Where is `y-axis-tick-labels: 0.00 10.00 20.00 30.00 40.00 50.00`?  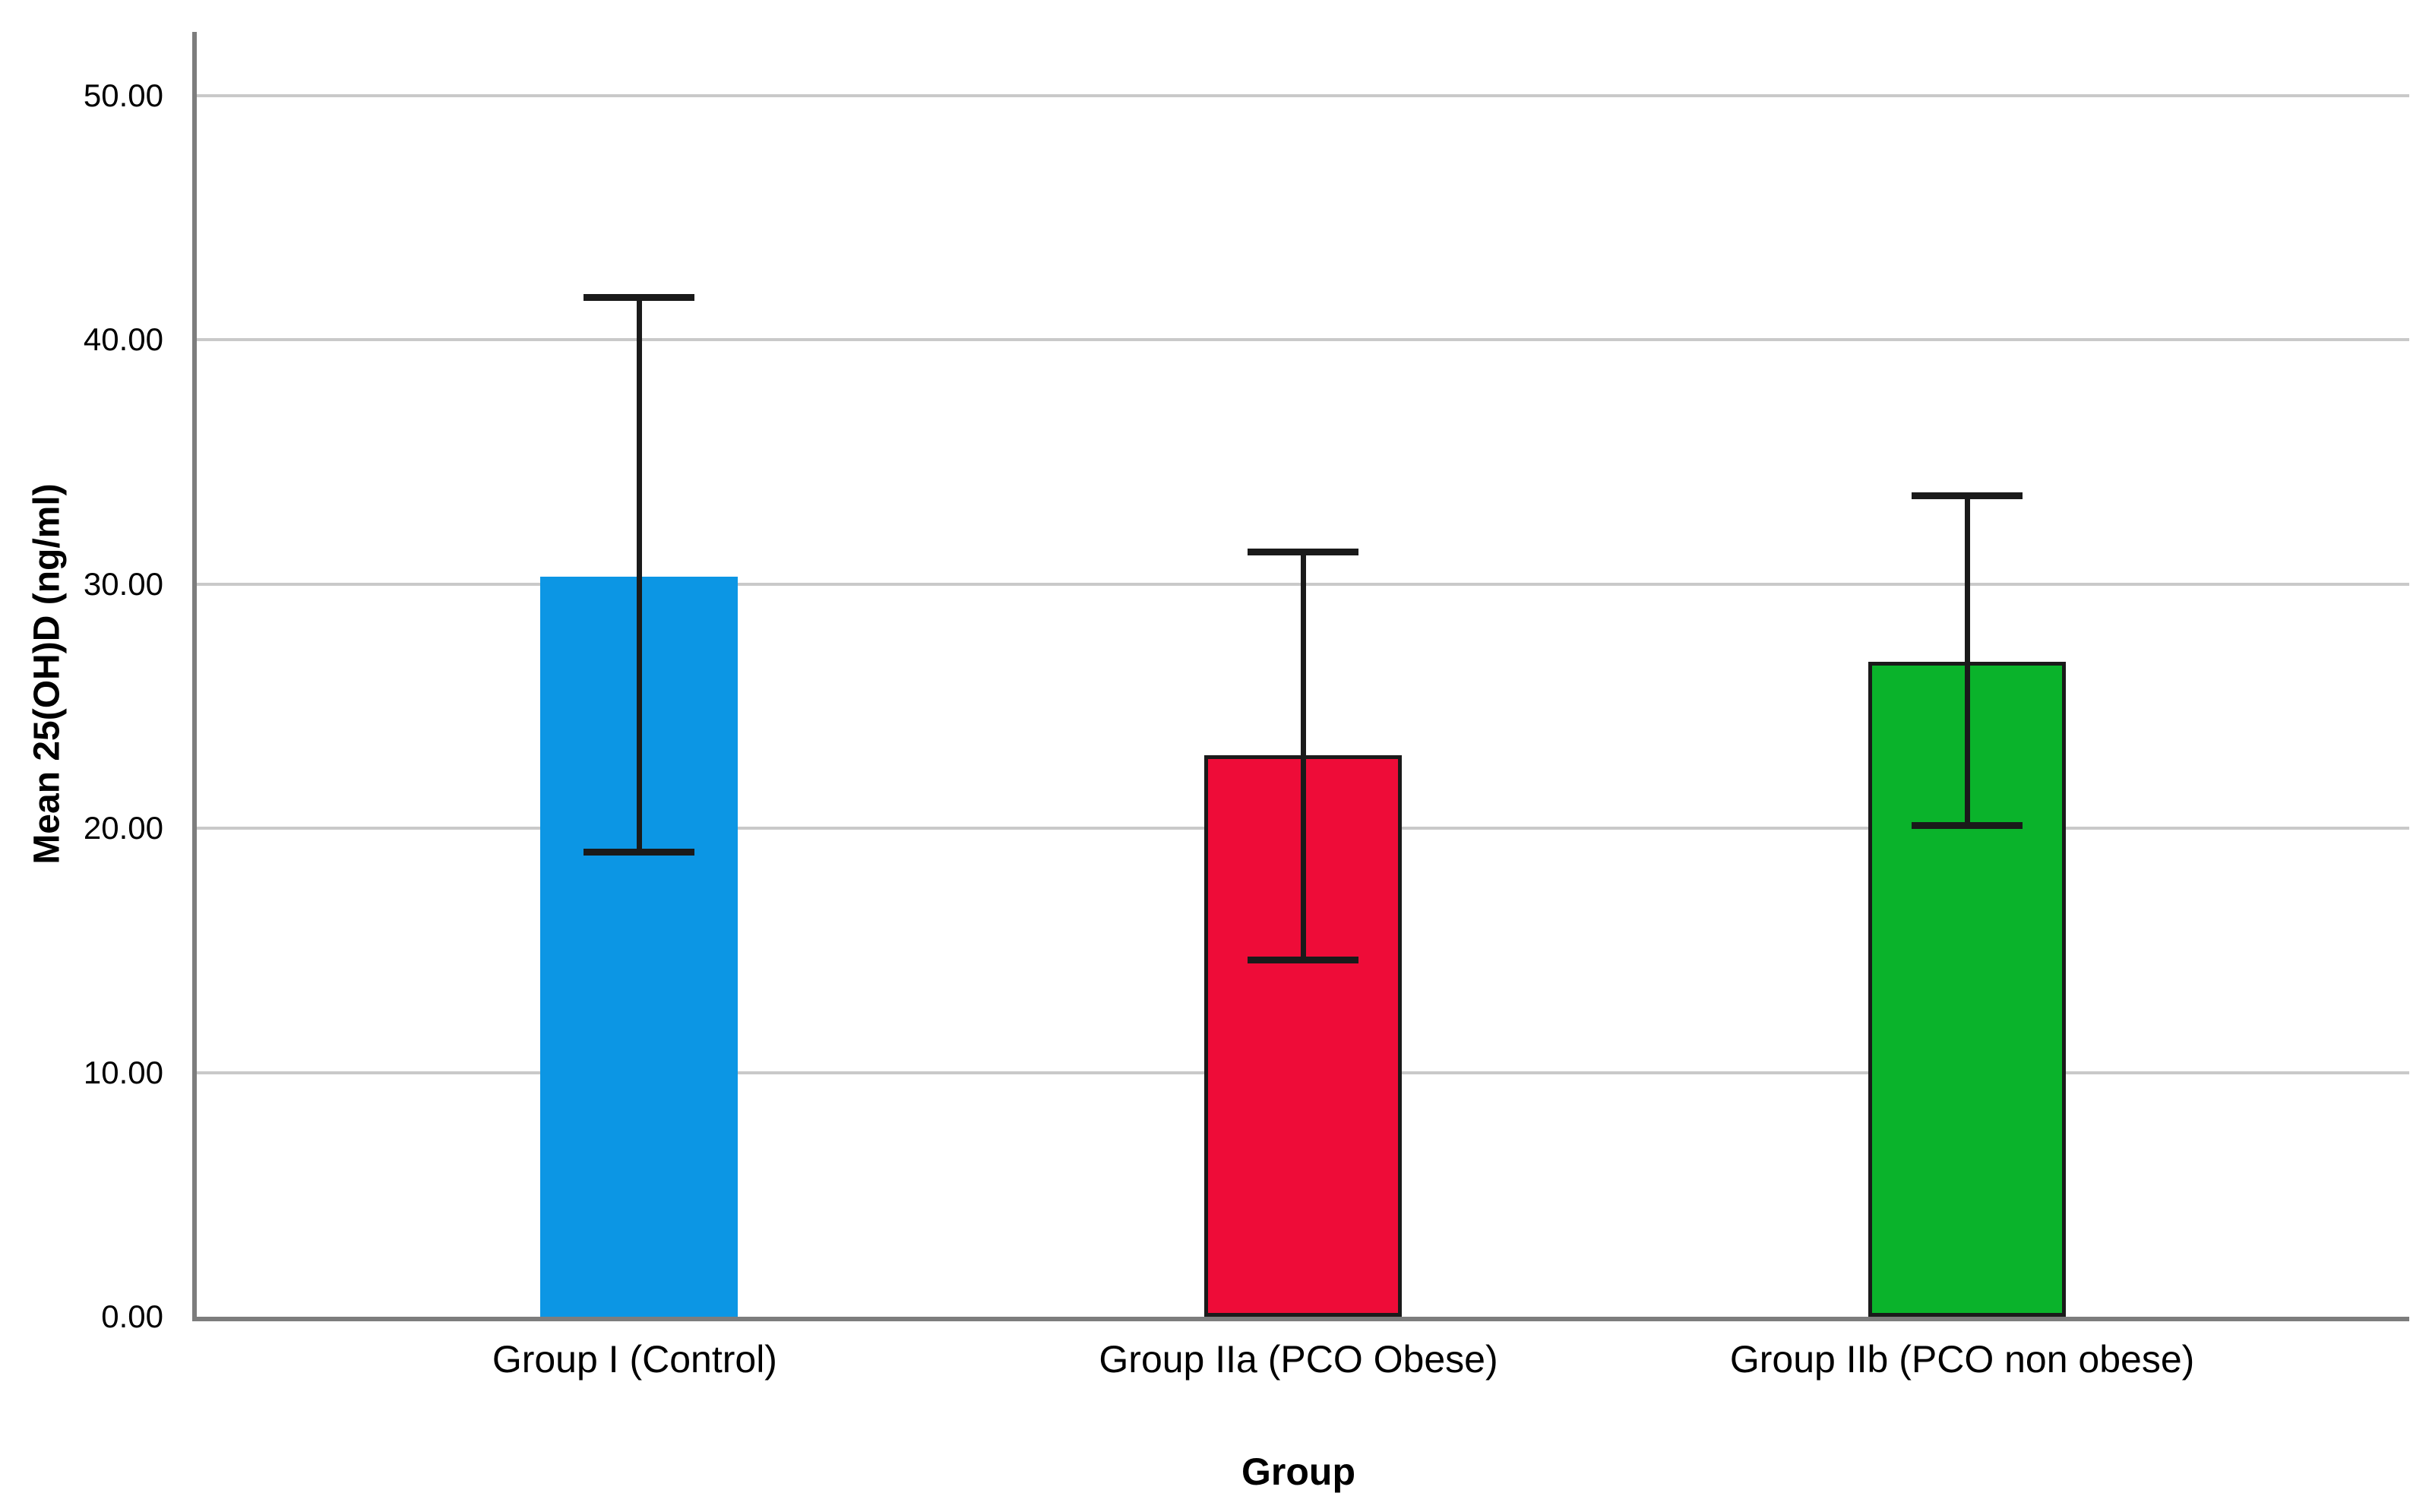
y-axis-tick-labels: 0.00 10.00 20.00 30.00 40.00 50.00 is located at coordinates (89, 683).